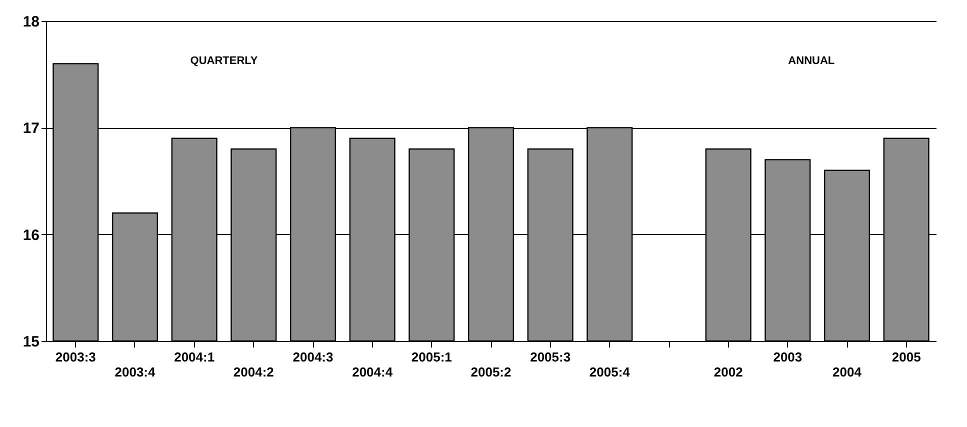  Describe the element at coordinates (253, 372) in the screenshot. I see `x-tick-label: 2004:2` at that location.